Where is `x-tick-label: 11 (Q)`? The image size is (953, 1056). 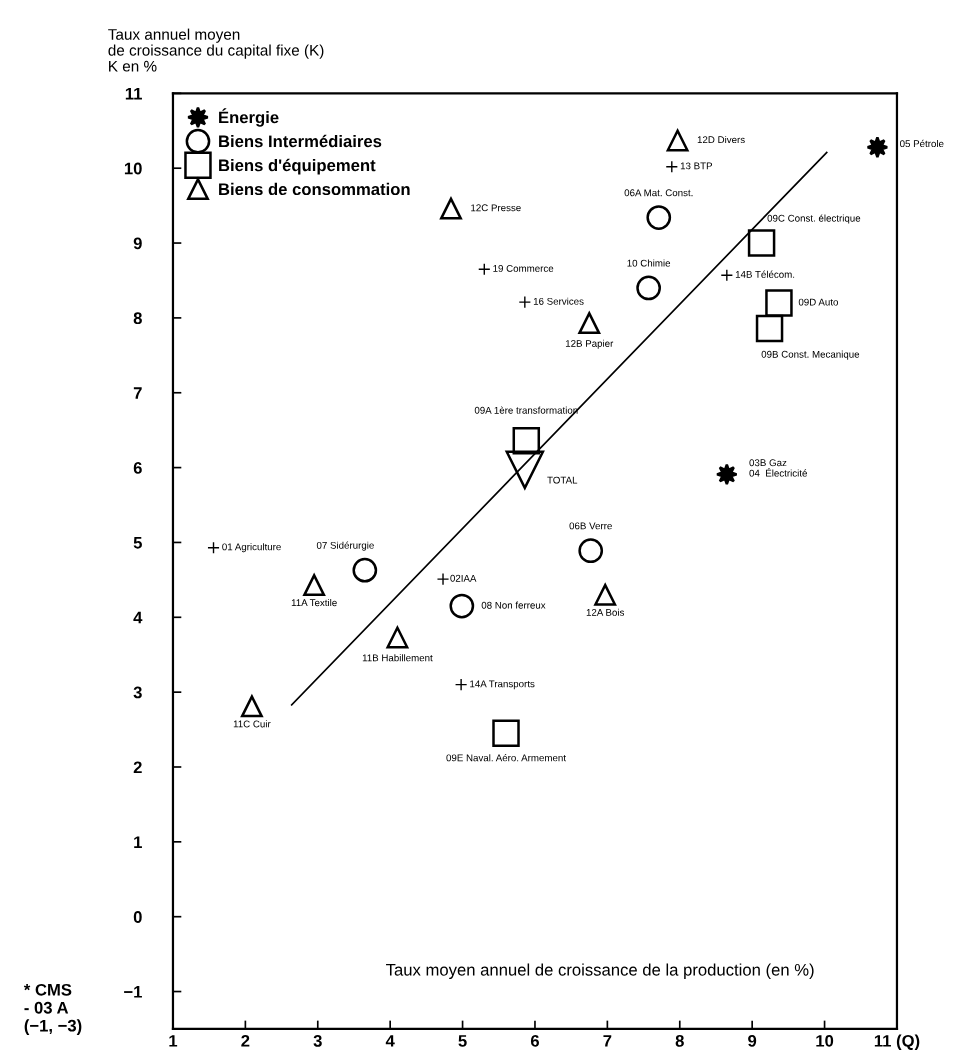
x-tick-label: 11 (Q) is located at coordinates (897, 1042).